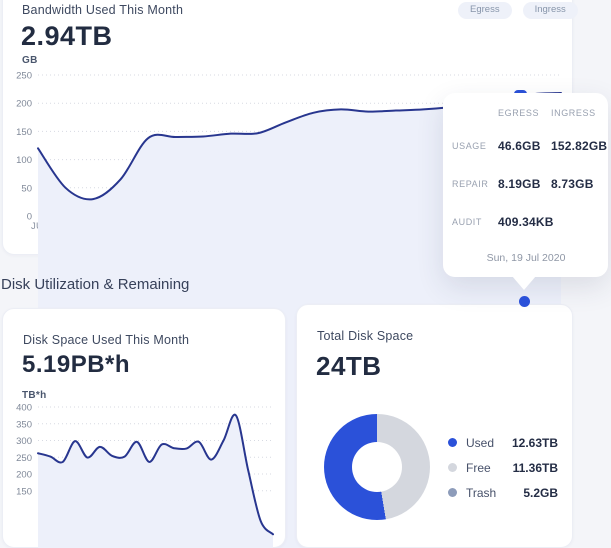 Image resolution: width=611 pixels, height=548 pixels. What do you see at coordinates (550, 10) in the screenshot?
I see `ingress-filter-button: Ingress` at bounding box center [550, 10].